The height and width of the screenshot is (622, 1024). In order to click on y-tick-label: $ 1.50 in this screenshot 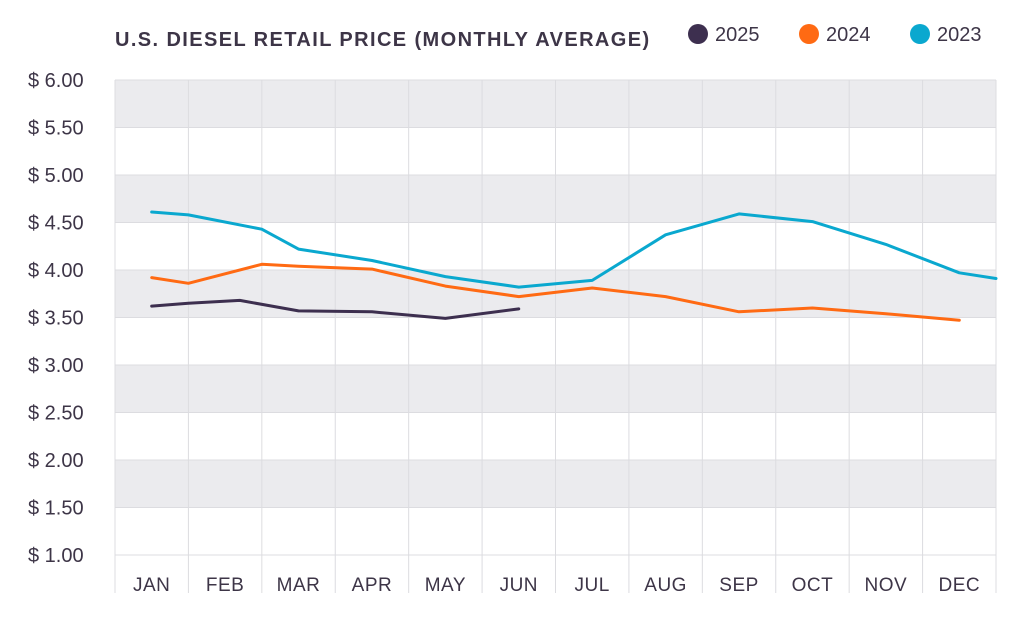, I will do `click(56, 509)`.